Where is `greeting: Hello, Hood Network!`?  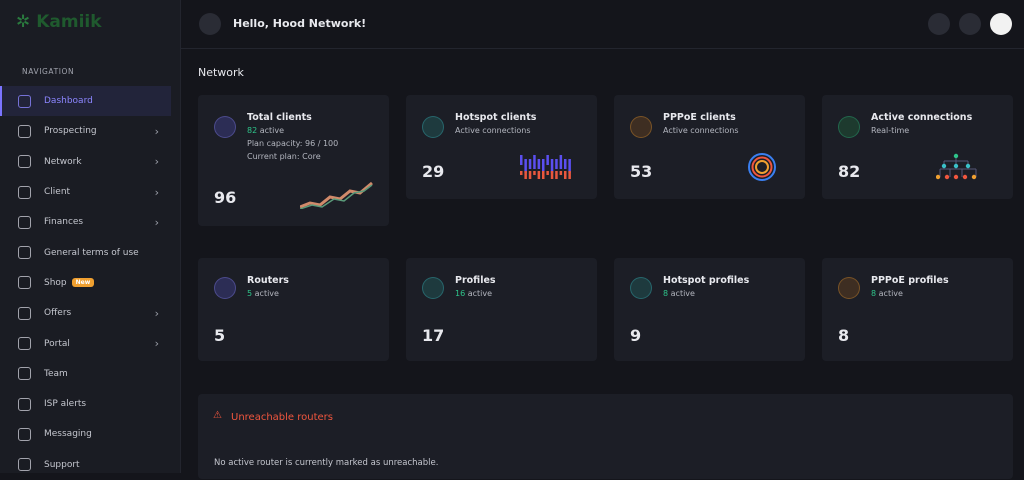 greeting: Hello, Hood Network! is located at coordinates (300, 23).